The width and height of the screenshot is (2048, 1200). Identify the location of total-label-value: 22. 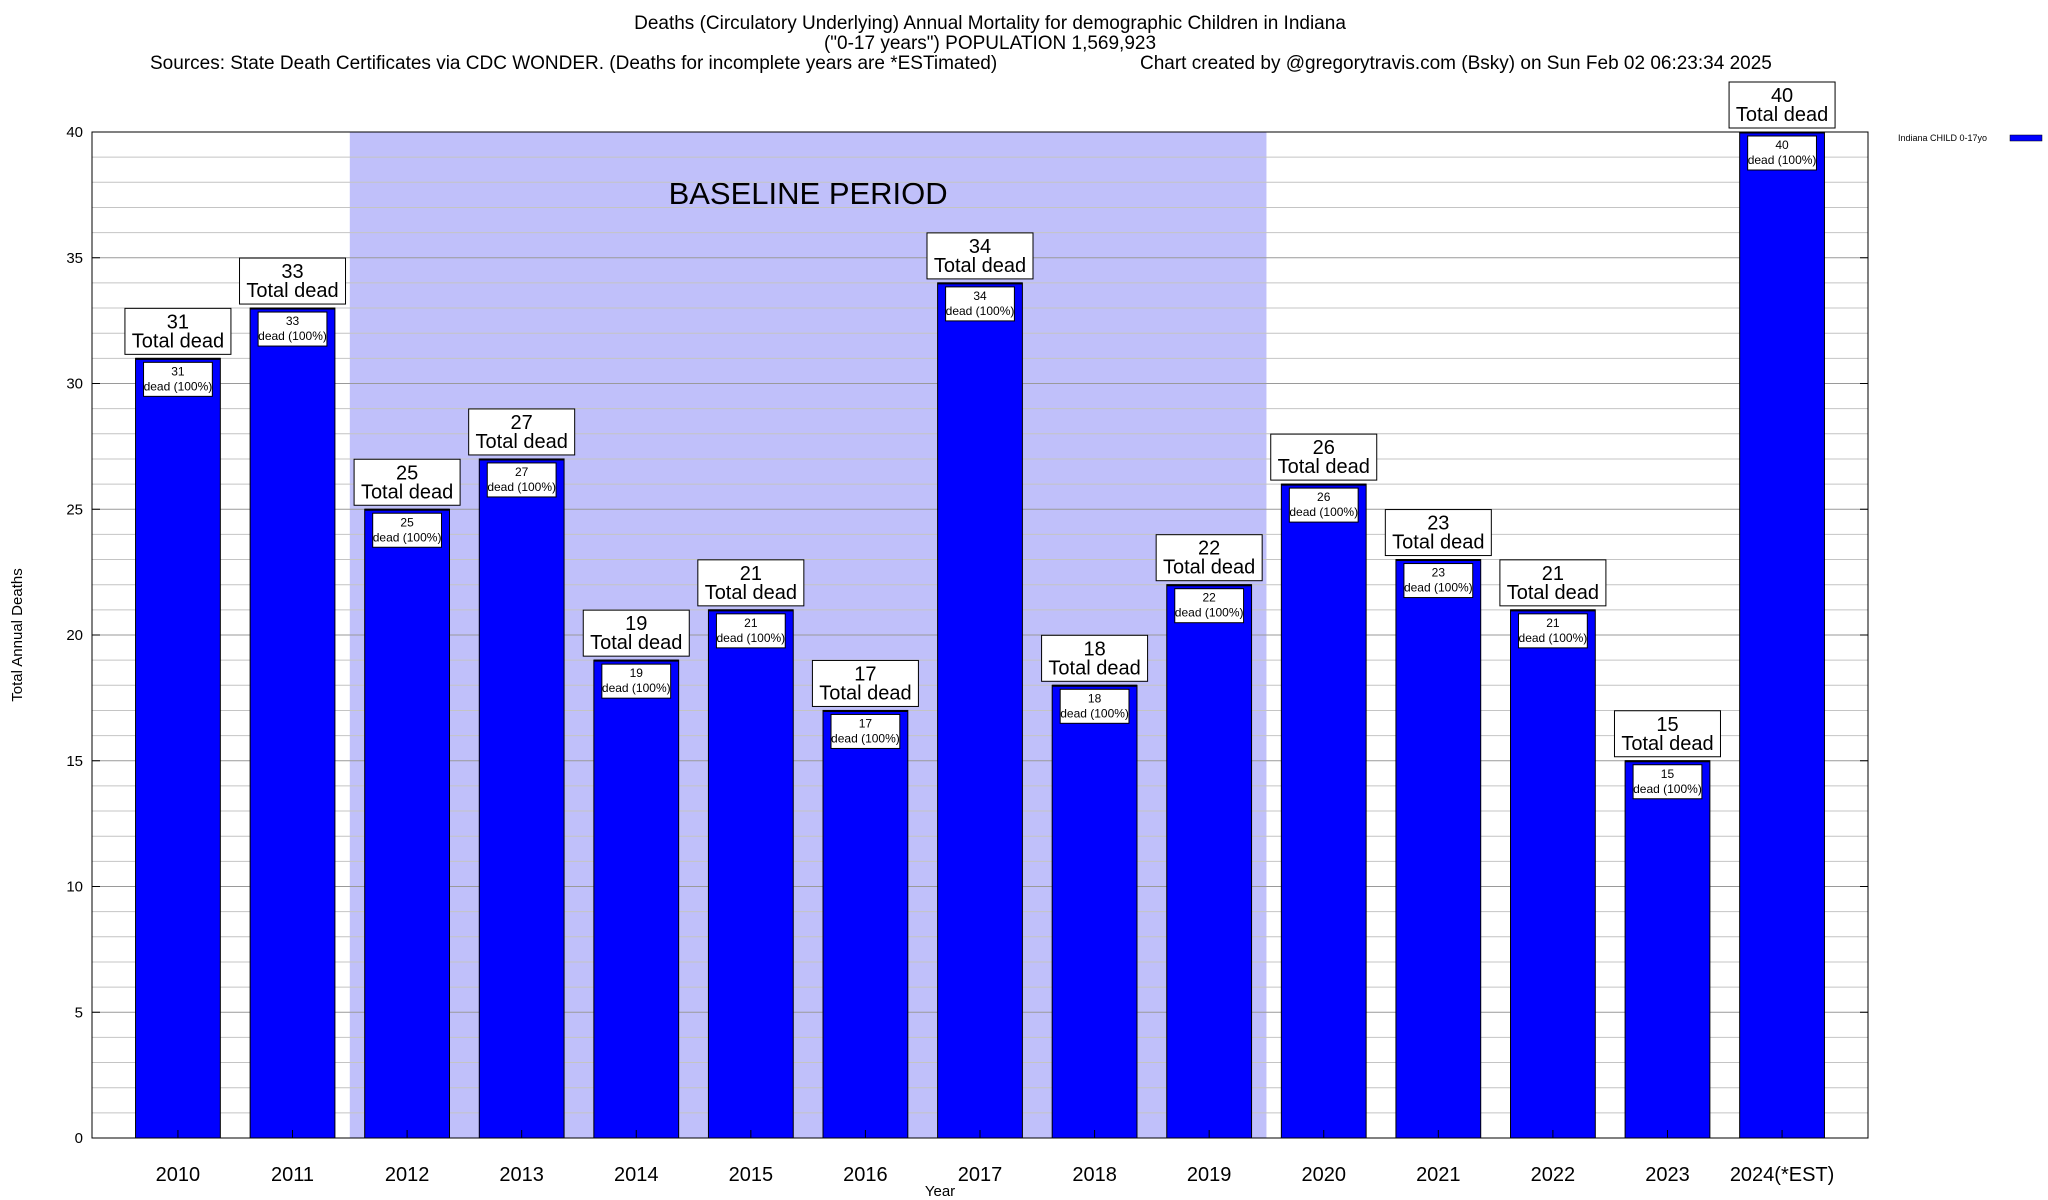
(1209, 549).